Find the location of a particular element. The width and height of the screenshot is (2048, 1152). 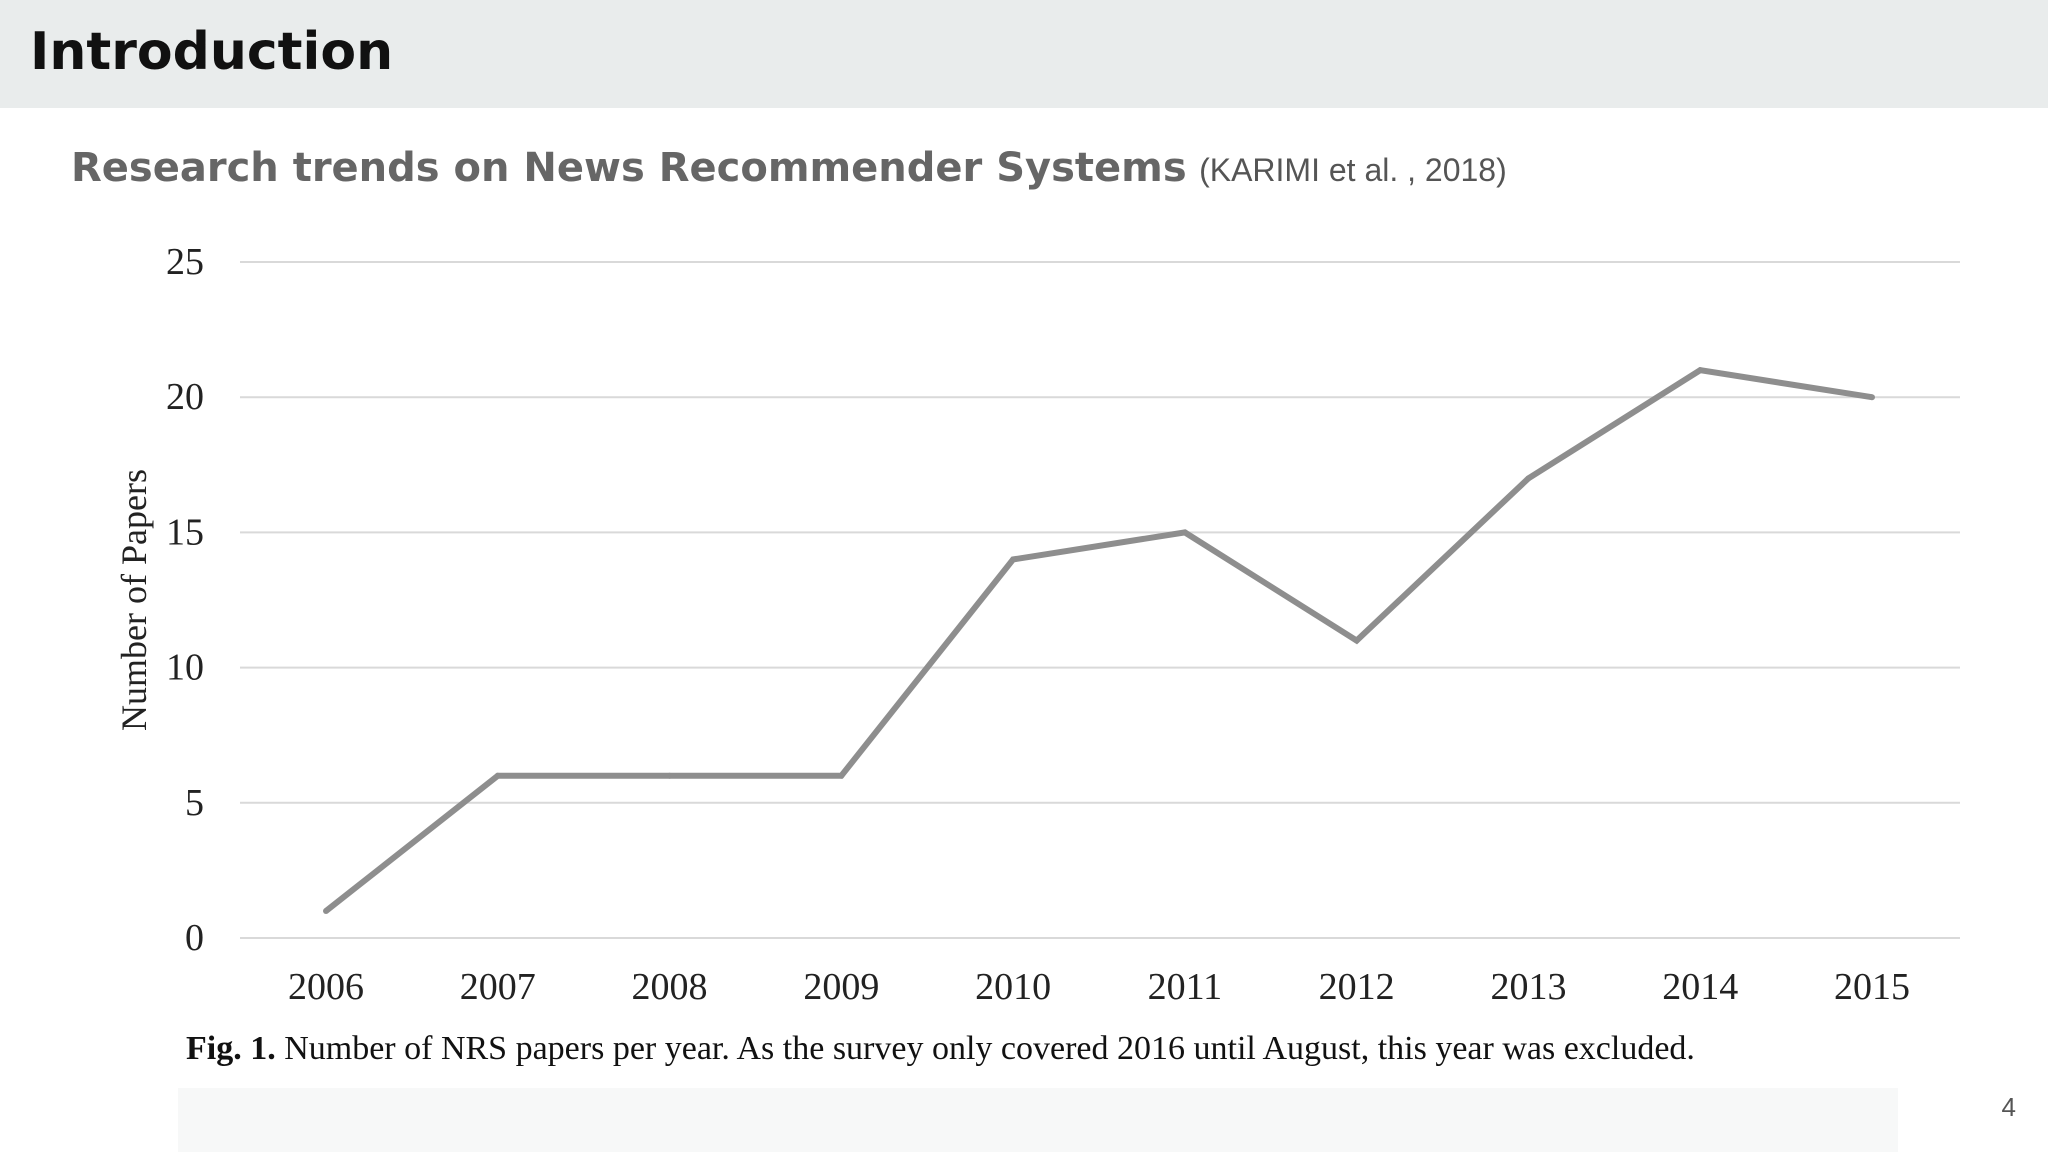

y-tick-label: 25 is located at coordinates (185, 262).